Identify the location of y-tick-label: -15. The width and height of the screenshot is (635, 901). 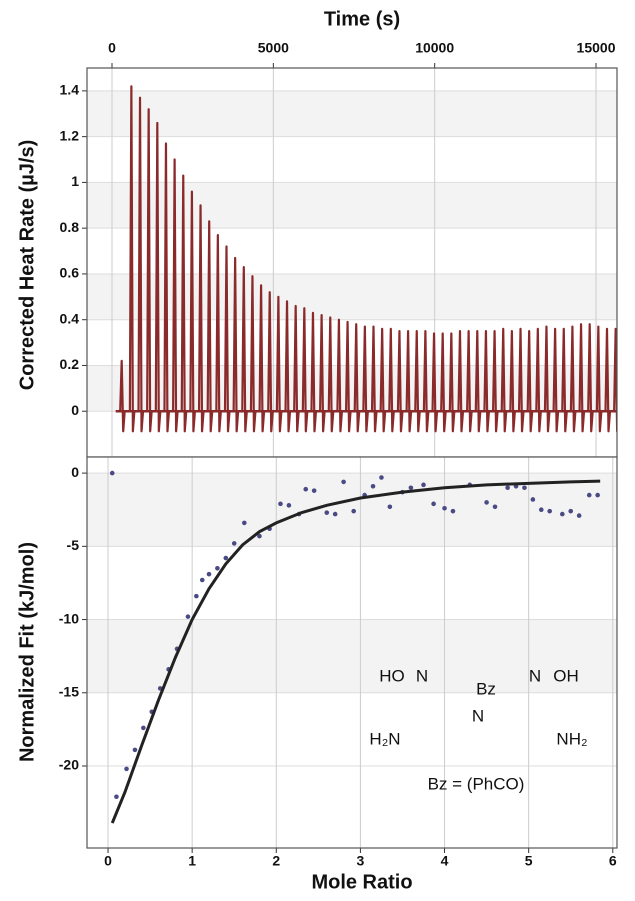
(69, 691).